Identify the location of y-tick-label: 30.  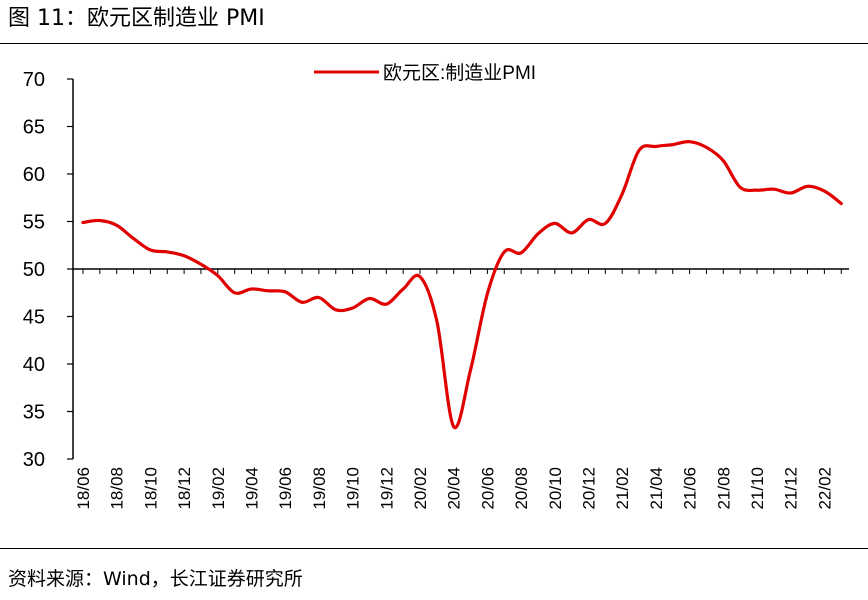
(34, 460).